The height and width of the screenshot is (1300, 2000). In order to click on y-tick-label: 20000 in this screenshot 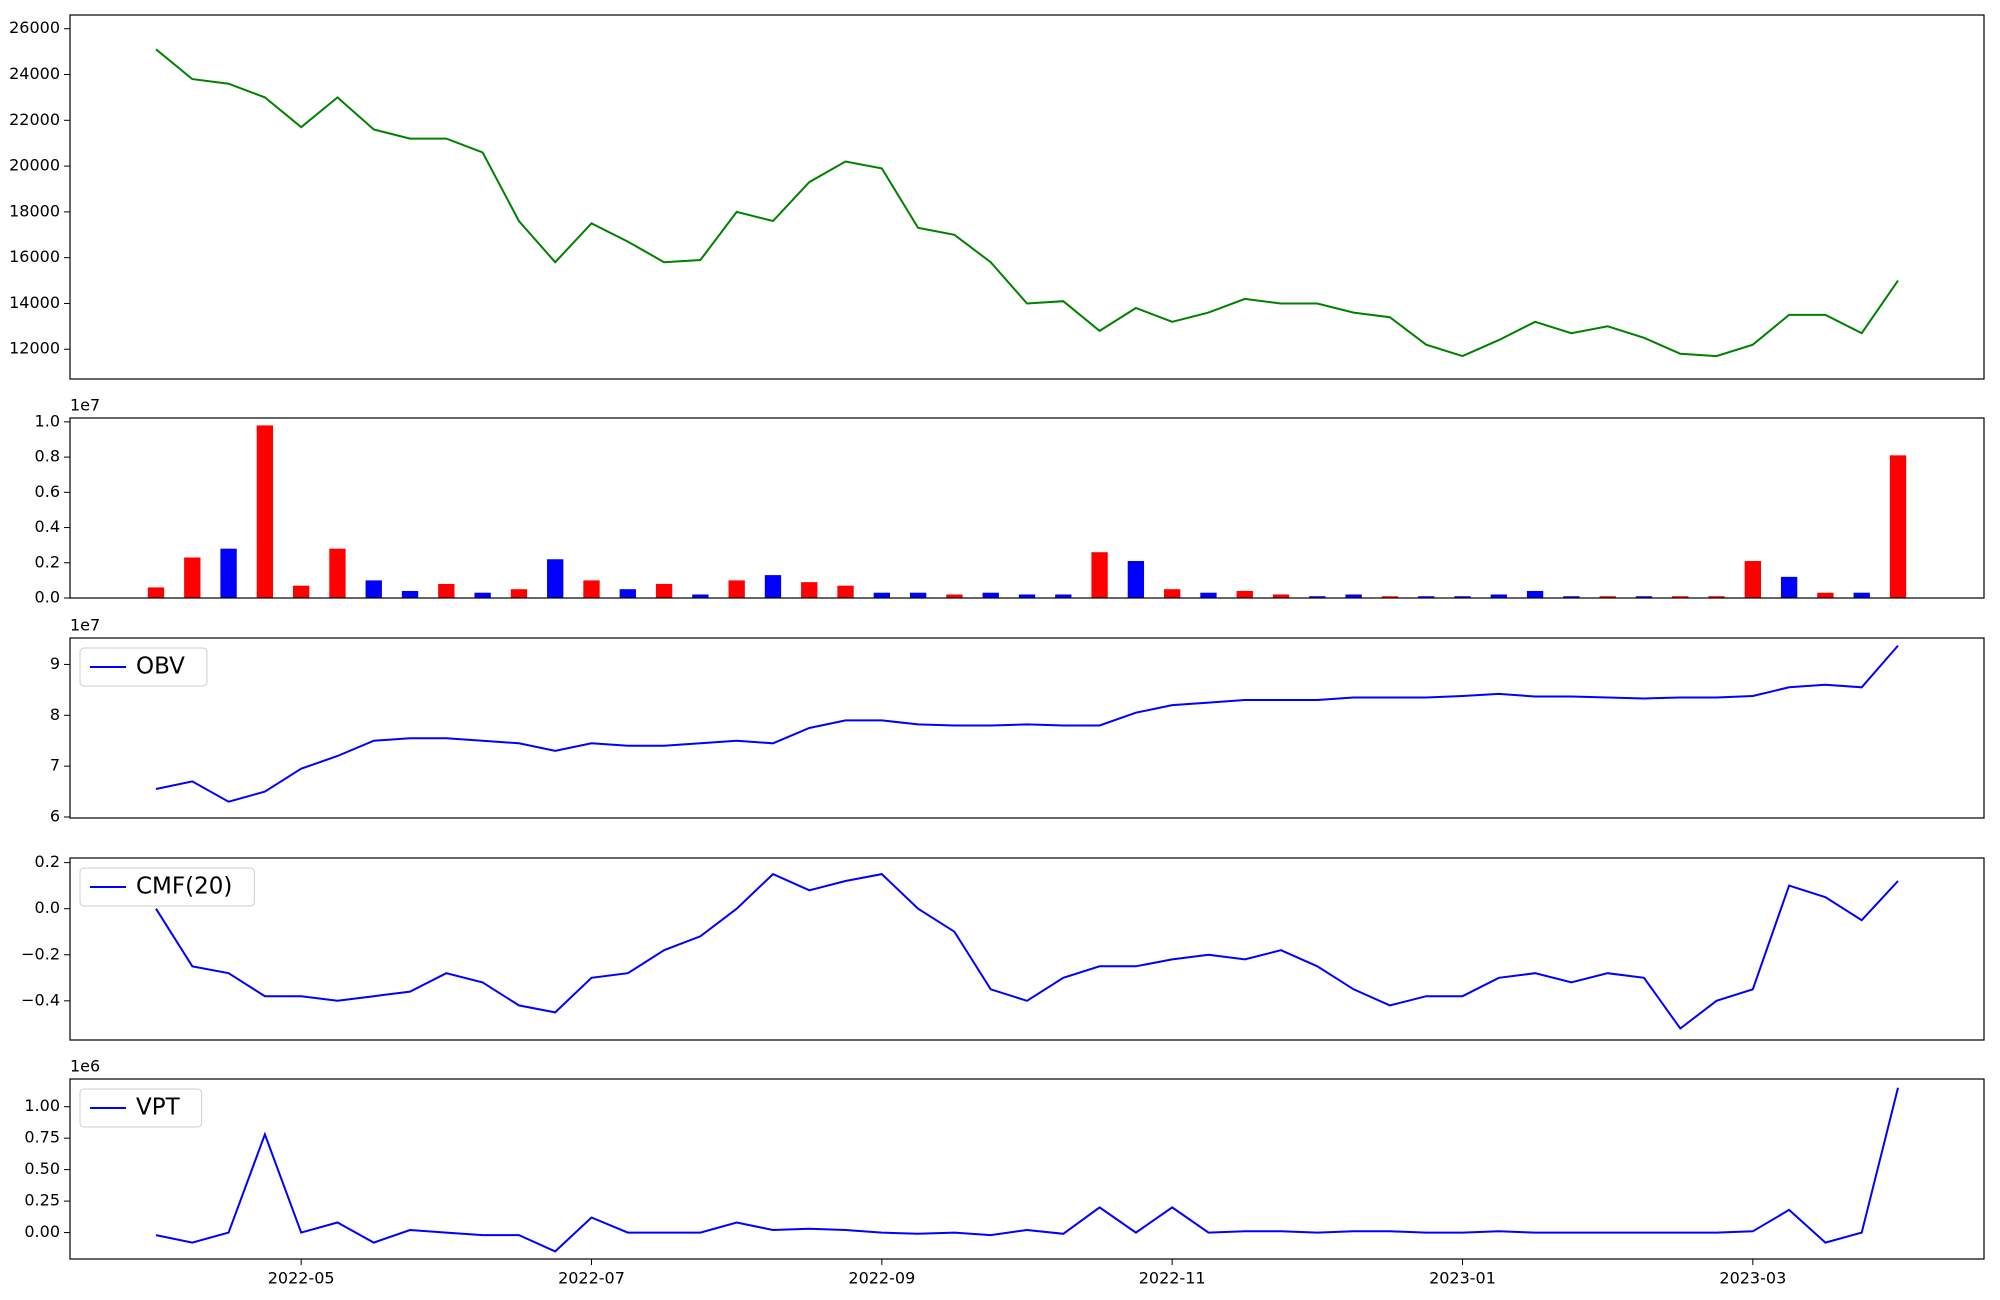, I will do `click(34, 165)`.